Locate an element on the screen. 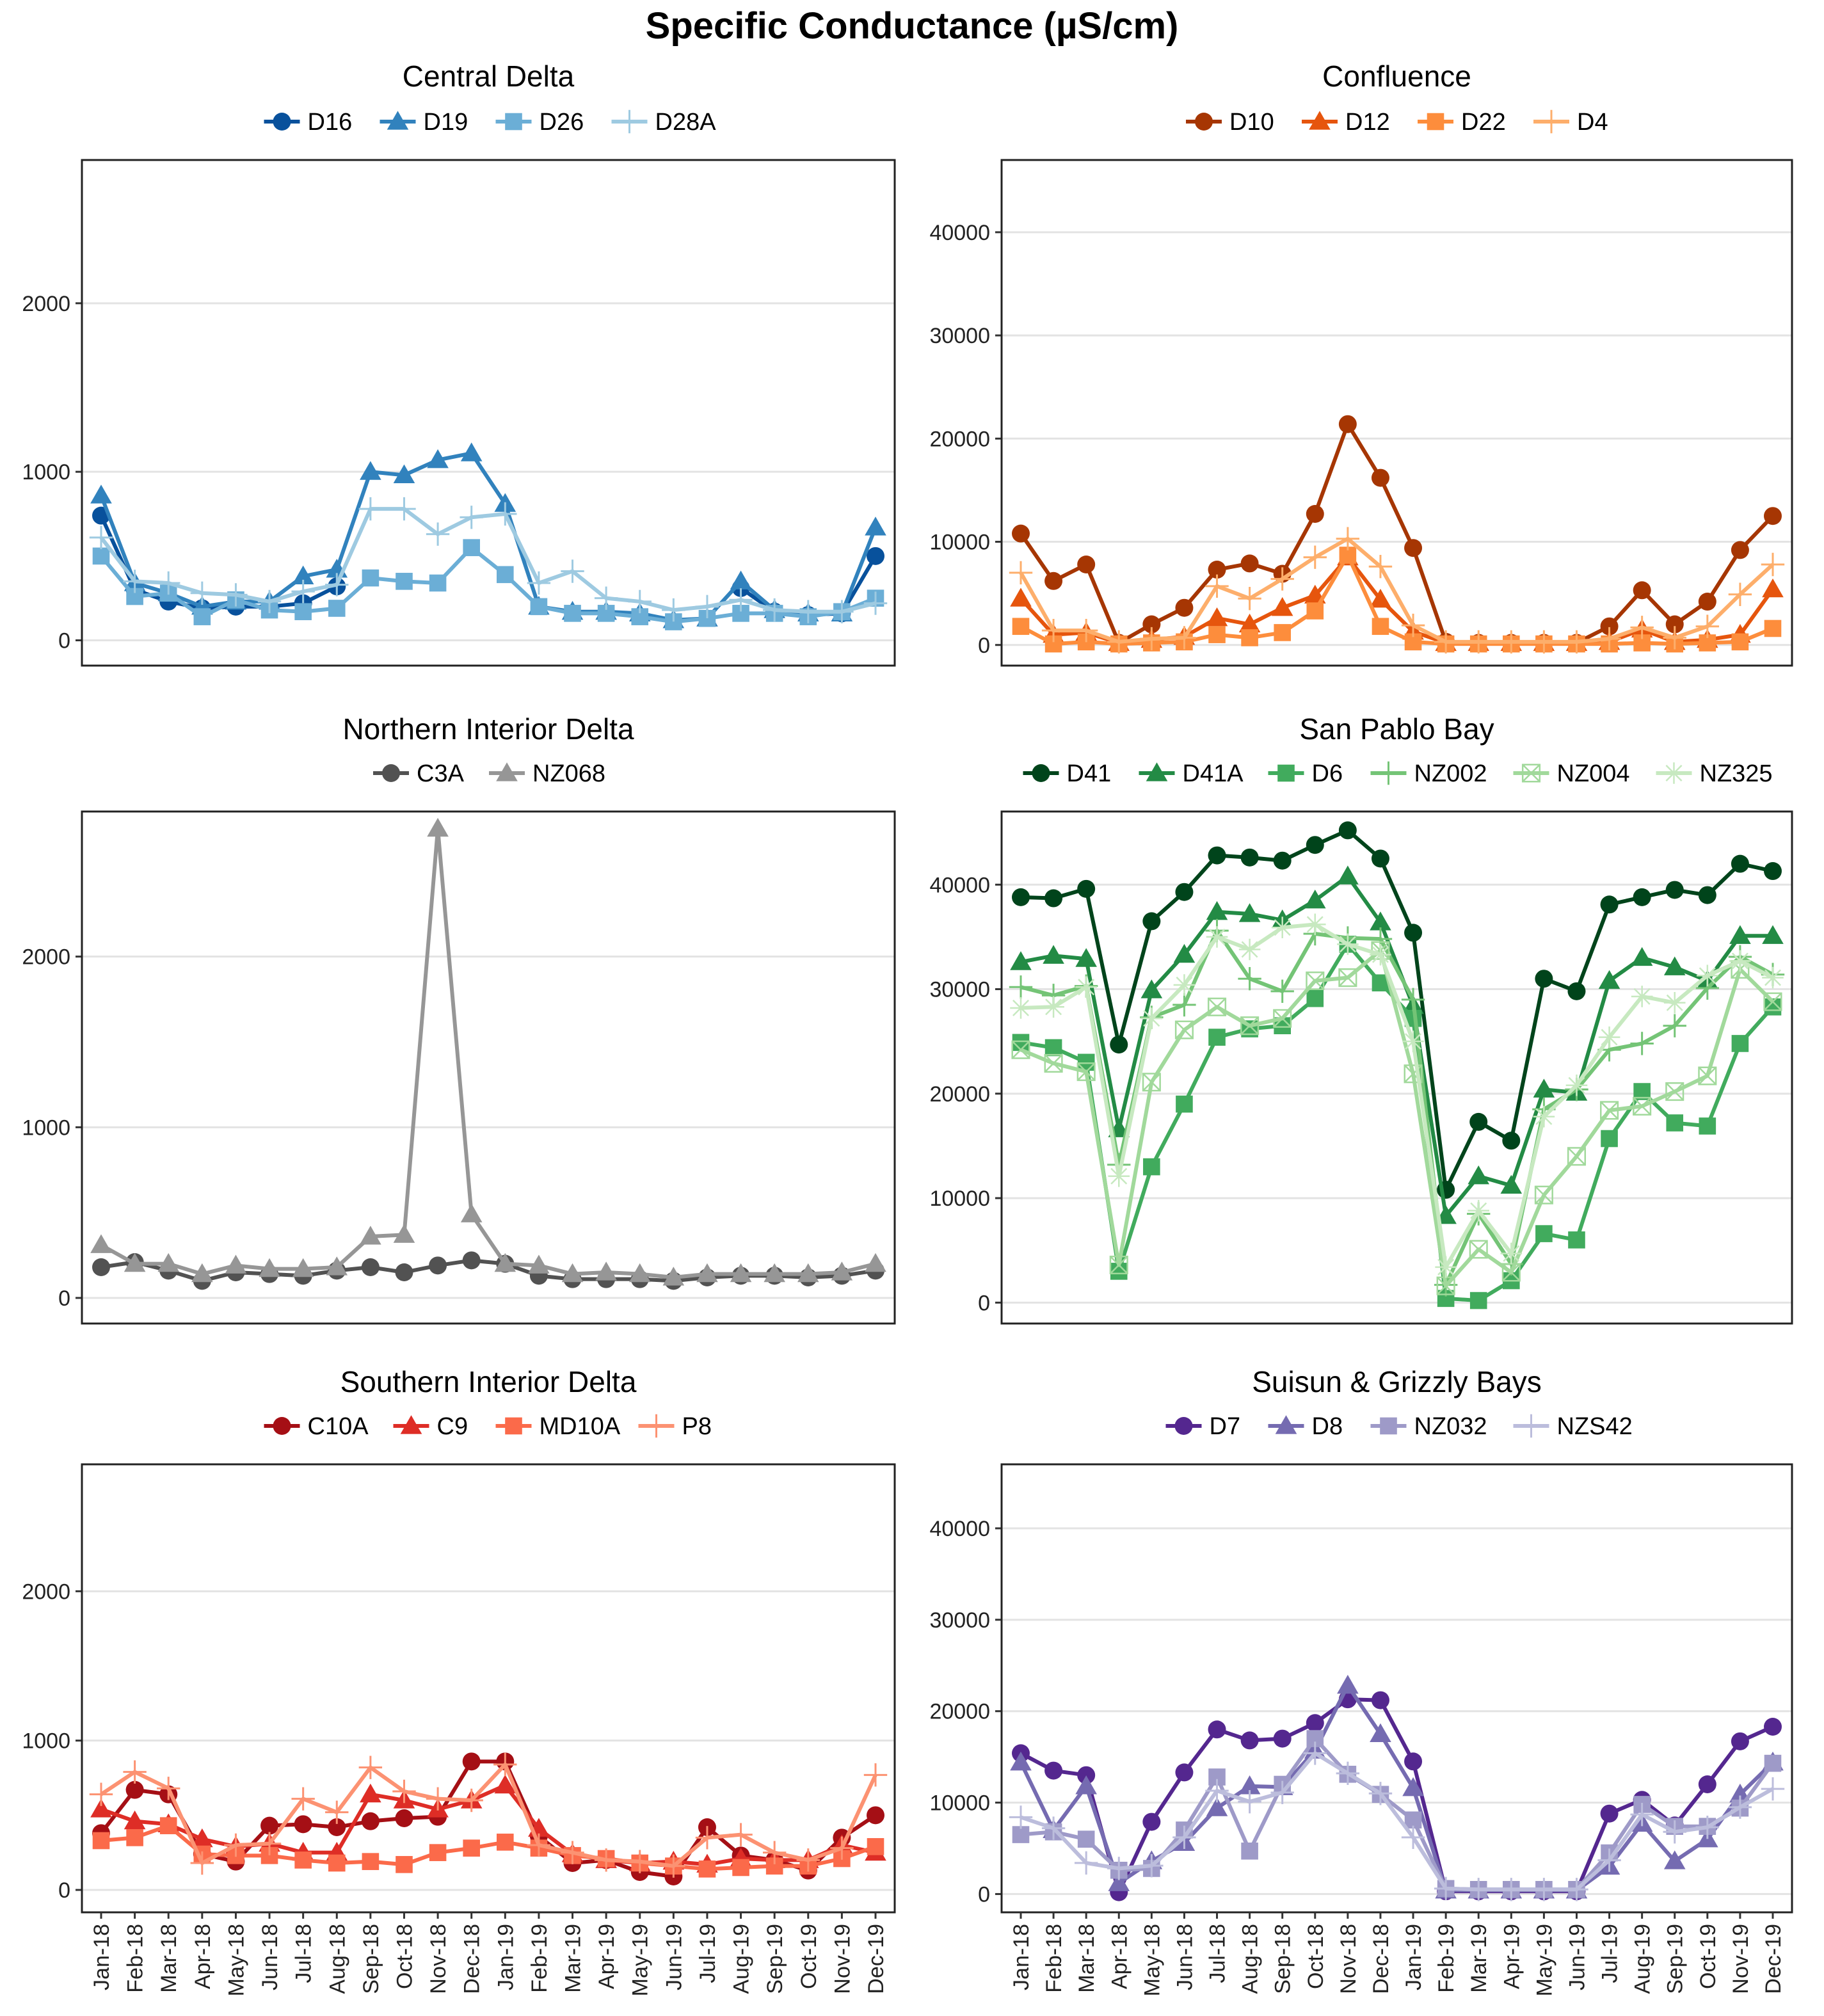  legend-item-d6: D6 is located at coordinates (1305, 773).